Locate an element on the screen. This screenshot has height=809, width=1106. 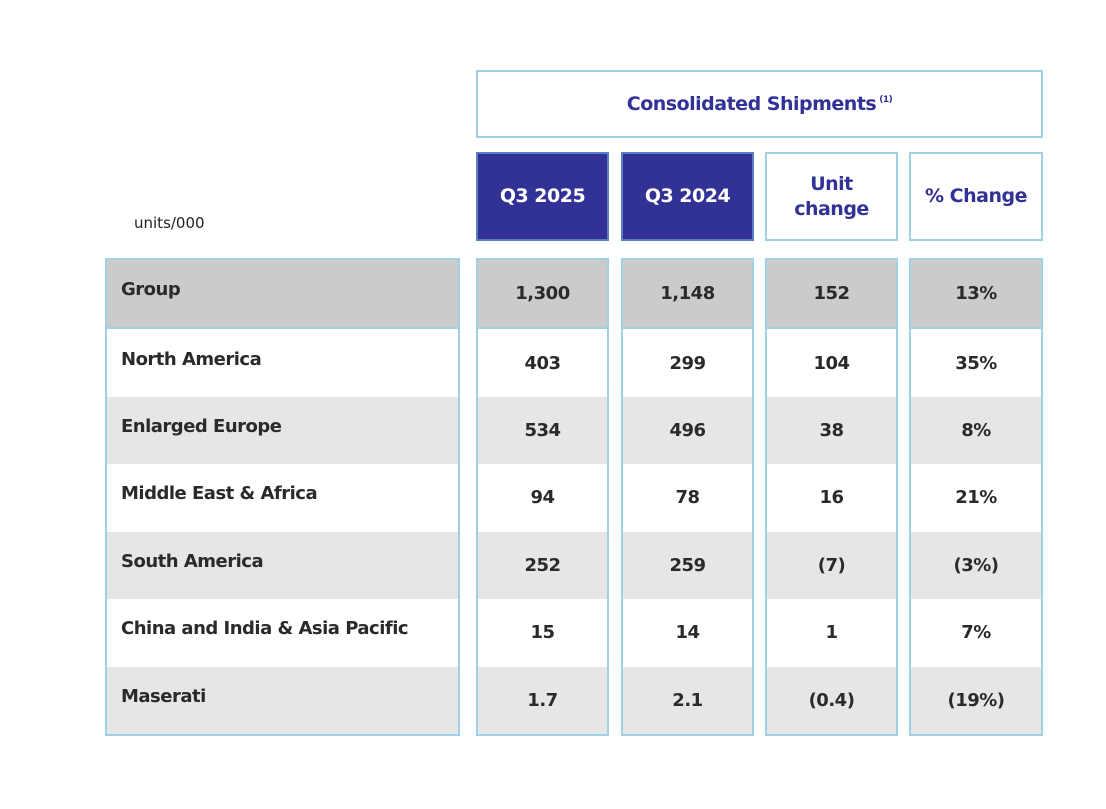
row-label: North America is located at coordinates (282, 363).